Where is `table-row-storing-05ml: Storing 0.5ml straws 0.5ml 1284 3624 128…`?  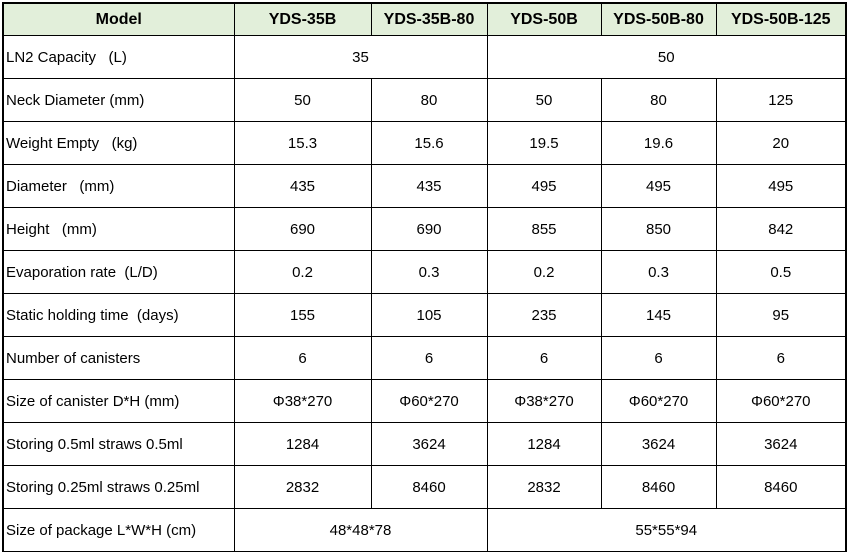 table-row-storing-05ml: Storing 0.5ml straws 0.5ml 1284 3624 128… is located at coordinates (424, 444).